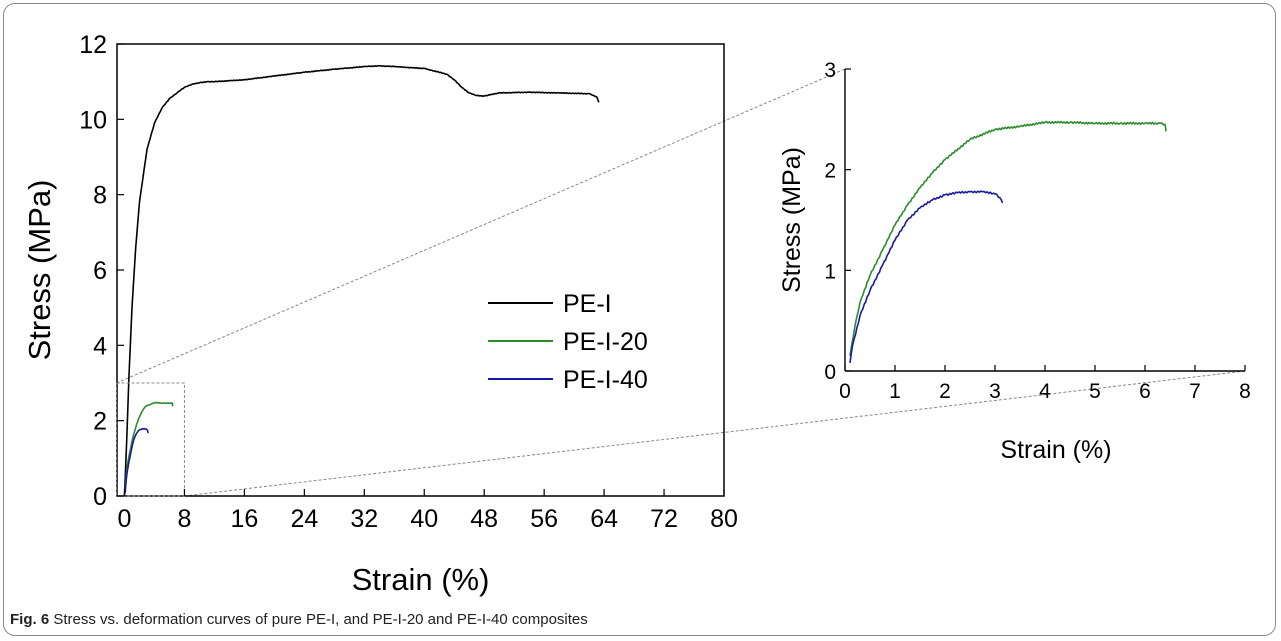  Describe the element at coordinates (93, 120) in the screenshot. I see `main-y-tick-label: 10` at that location.